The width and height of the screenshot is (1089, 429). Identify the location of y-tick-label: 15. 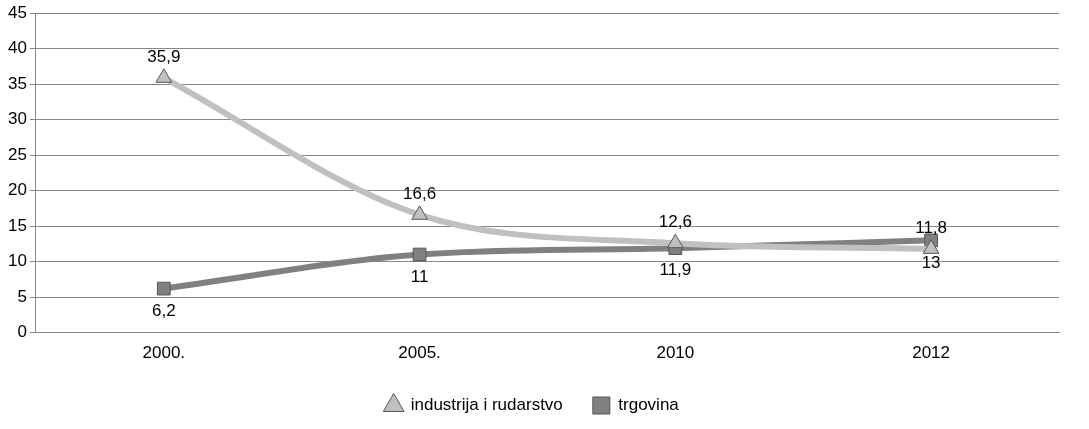
(17, 225).